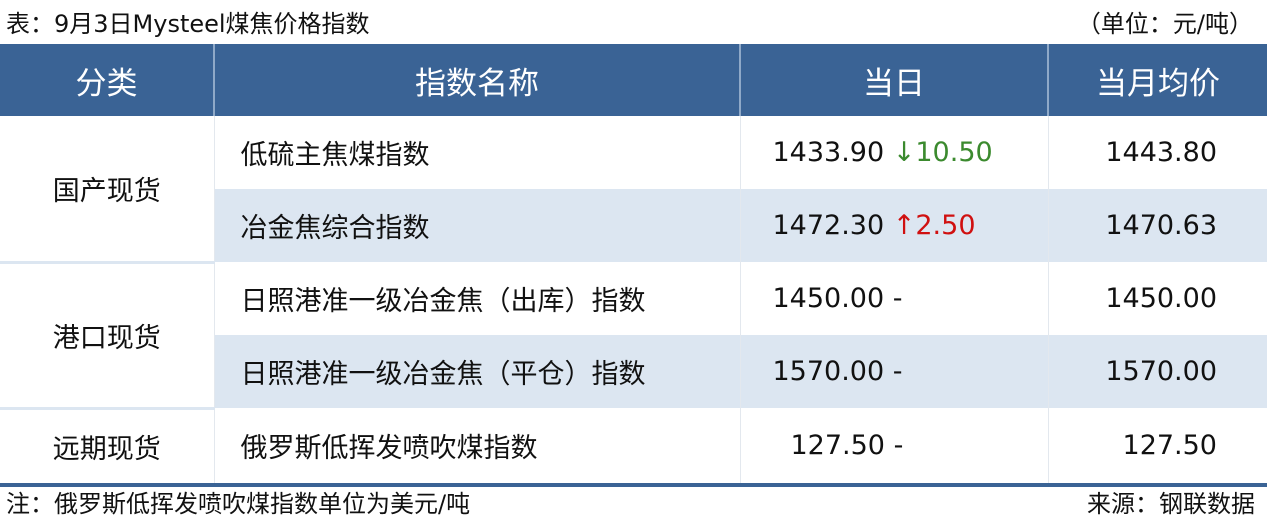 Image resolution: width=1267 pixels, height=531 pixels. I want to click on down-arrow-icon: ↓, so click(904, 152).